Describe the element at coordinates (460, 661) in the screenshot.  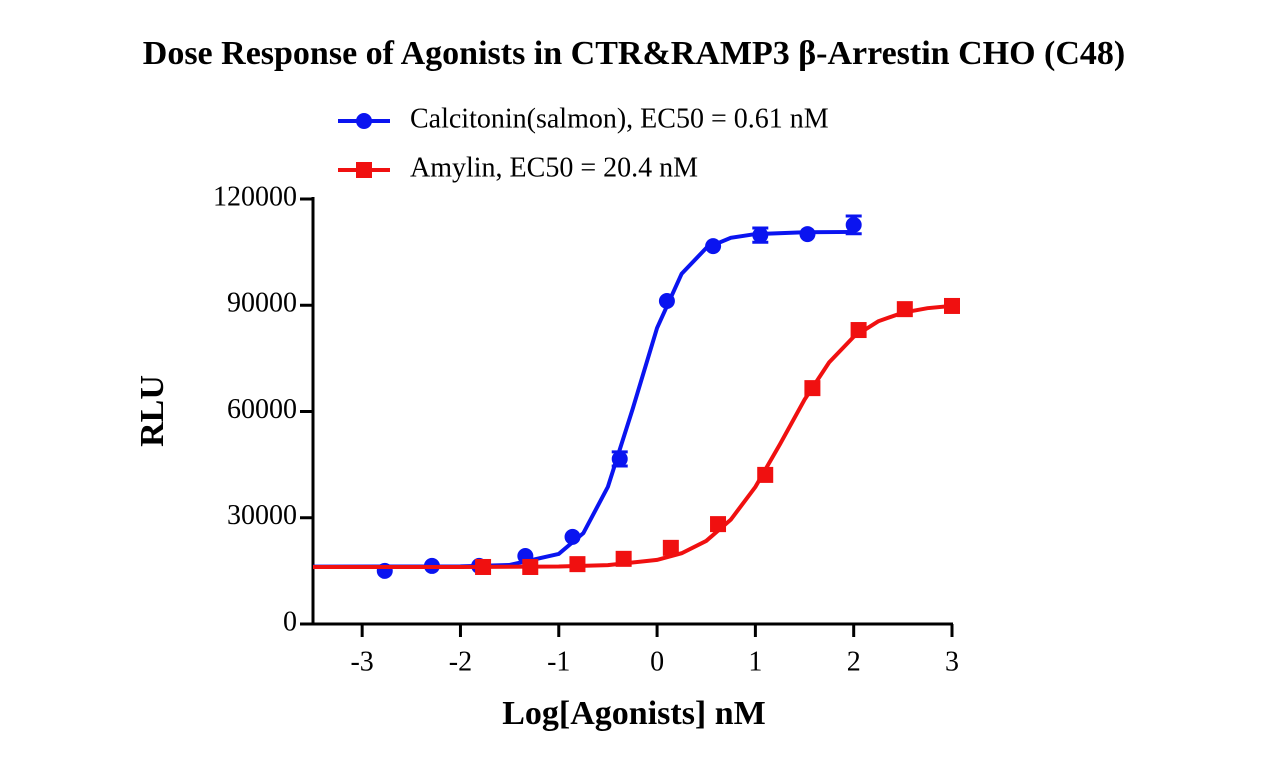
I see `x-tick-label: -2` at that location.